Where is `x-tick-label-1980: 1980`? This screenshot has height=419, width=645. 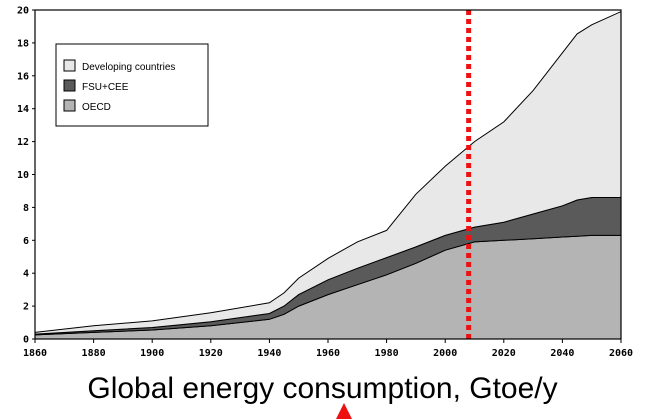 x-tick-label-1980: 1980 is located at coordinates (387, 353).